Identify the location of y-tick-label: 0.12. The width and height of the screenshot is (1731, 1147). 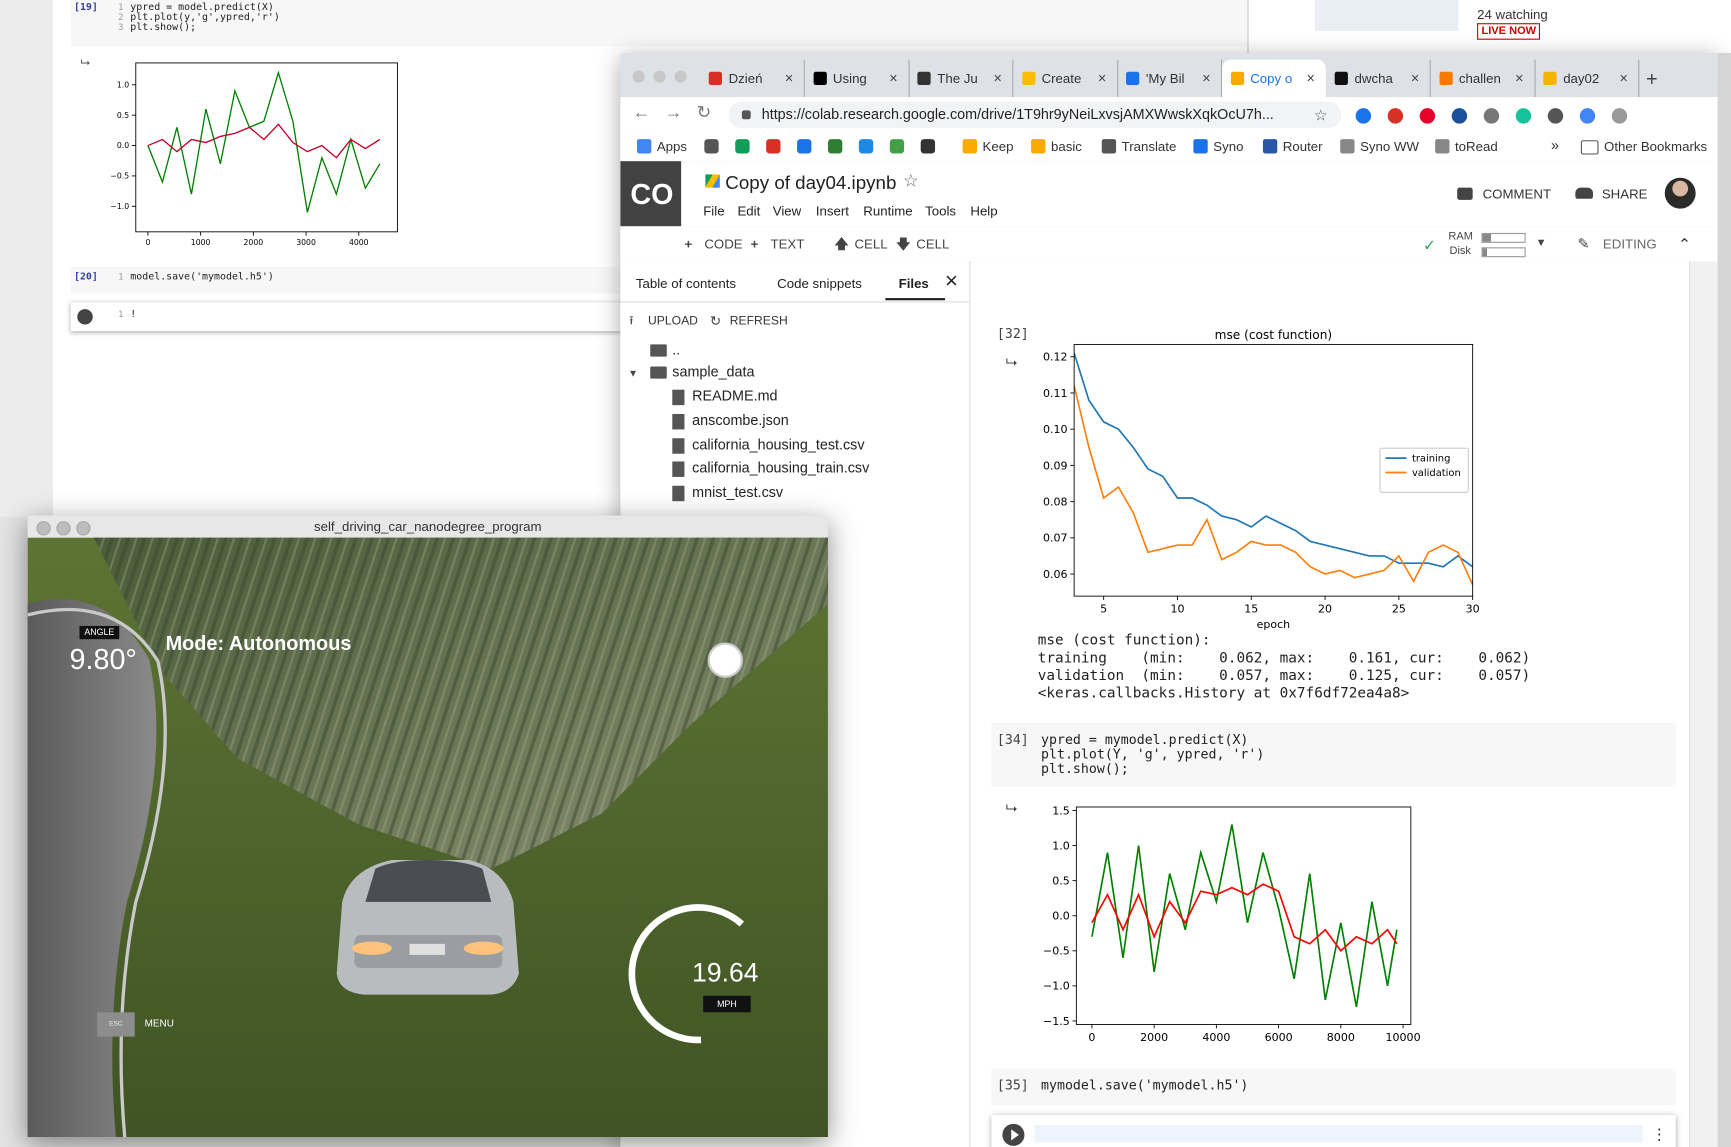
(1055, 357).